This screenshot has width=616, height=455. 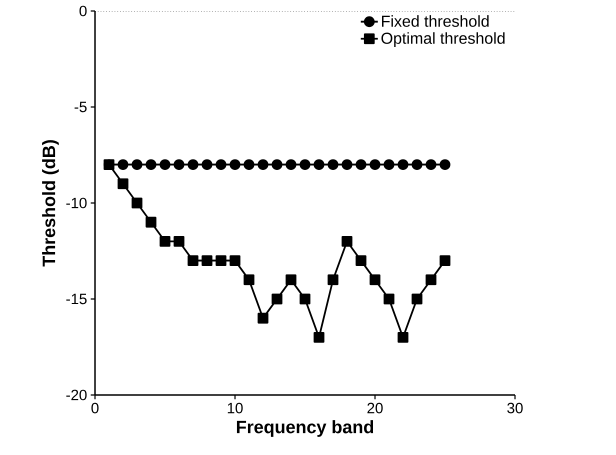 I want to click on y-tick-label: -5, so click(x=80, y=107).